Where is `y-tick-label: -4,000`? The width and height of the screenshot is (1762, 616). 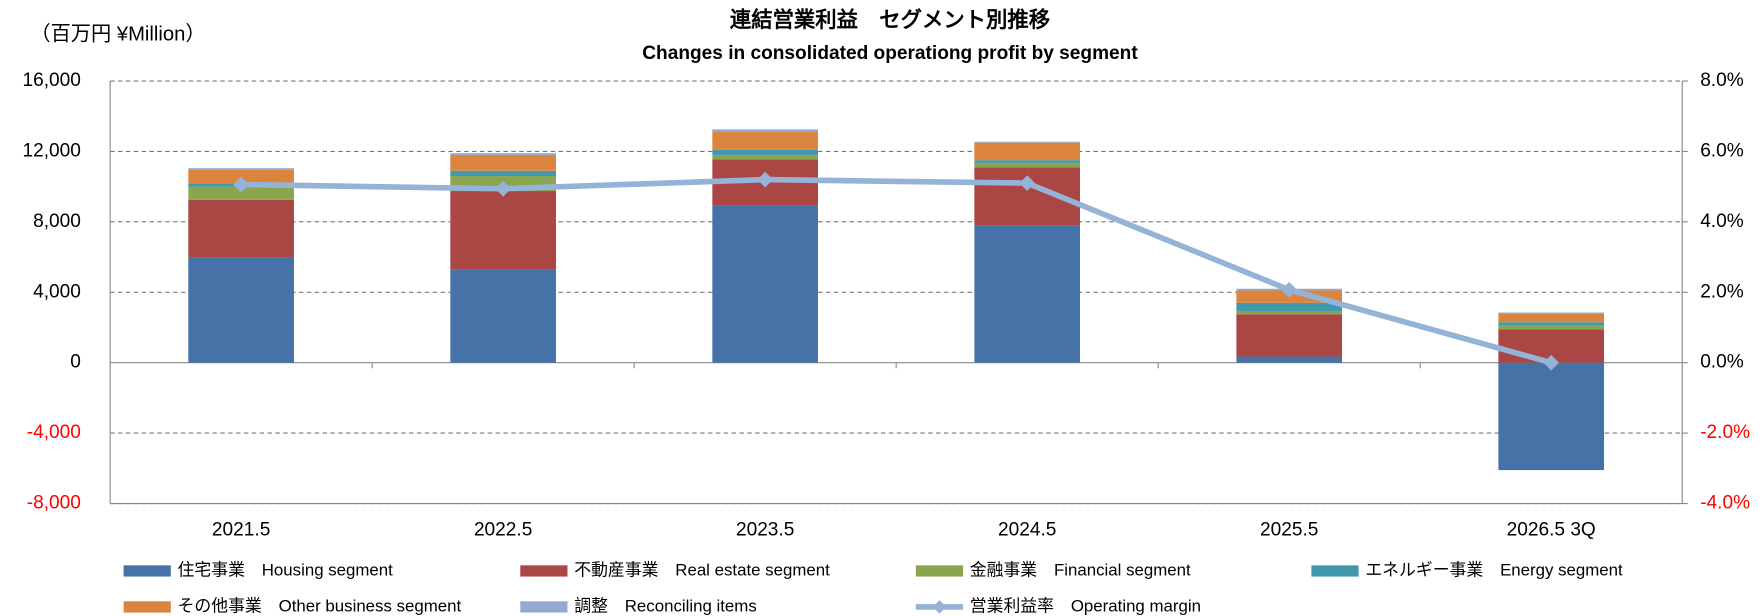
y-tick-label: -4,000 is located at coordinates (54, 432).